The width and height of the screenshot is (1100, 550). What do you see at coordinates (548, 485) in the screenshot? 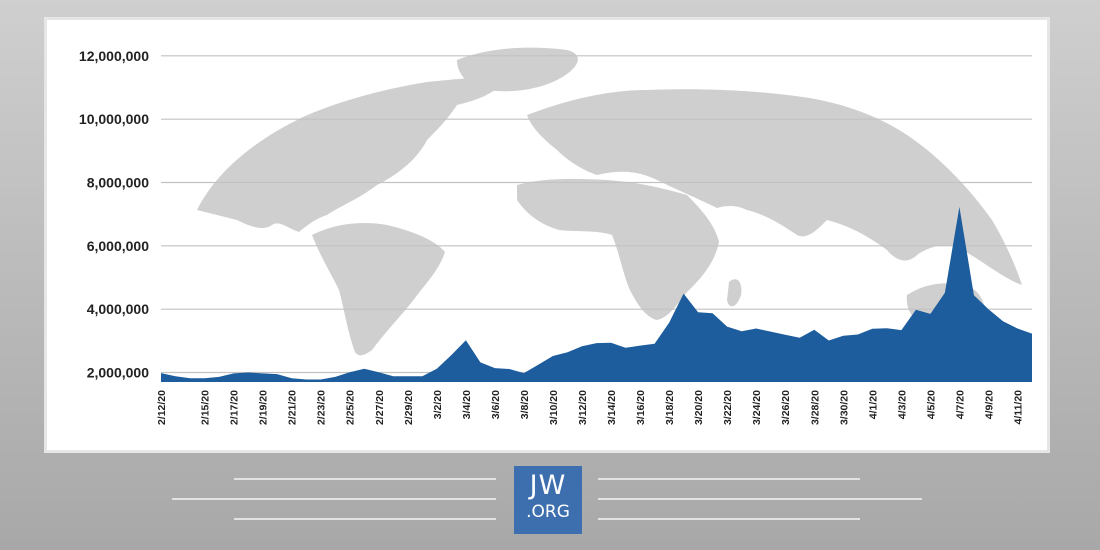
I see `logo-line-1: JW` at bounding box center [548, 485].